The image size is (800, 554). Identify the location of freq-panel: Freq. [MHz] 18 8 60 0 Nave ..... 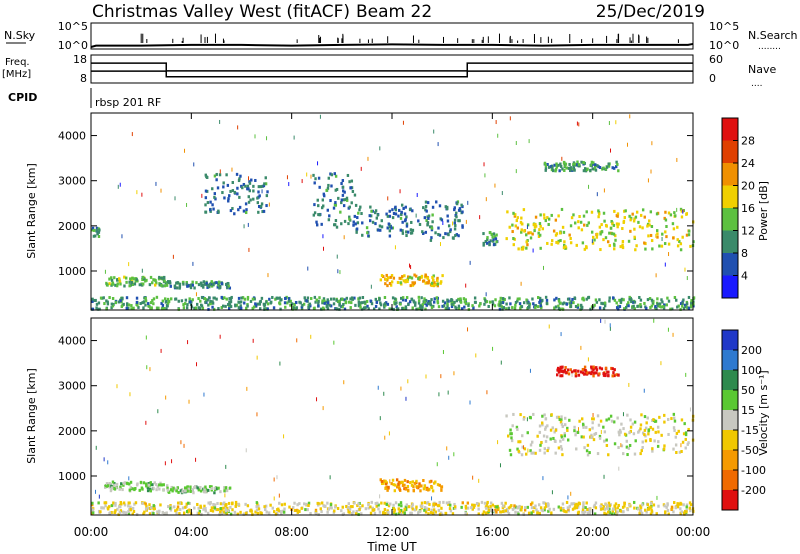
(389, 71).